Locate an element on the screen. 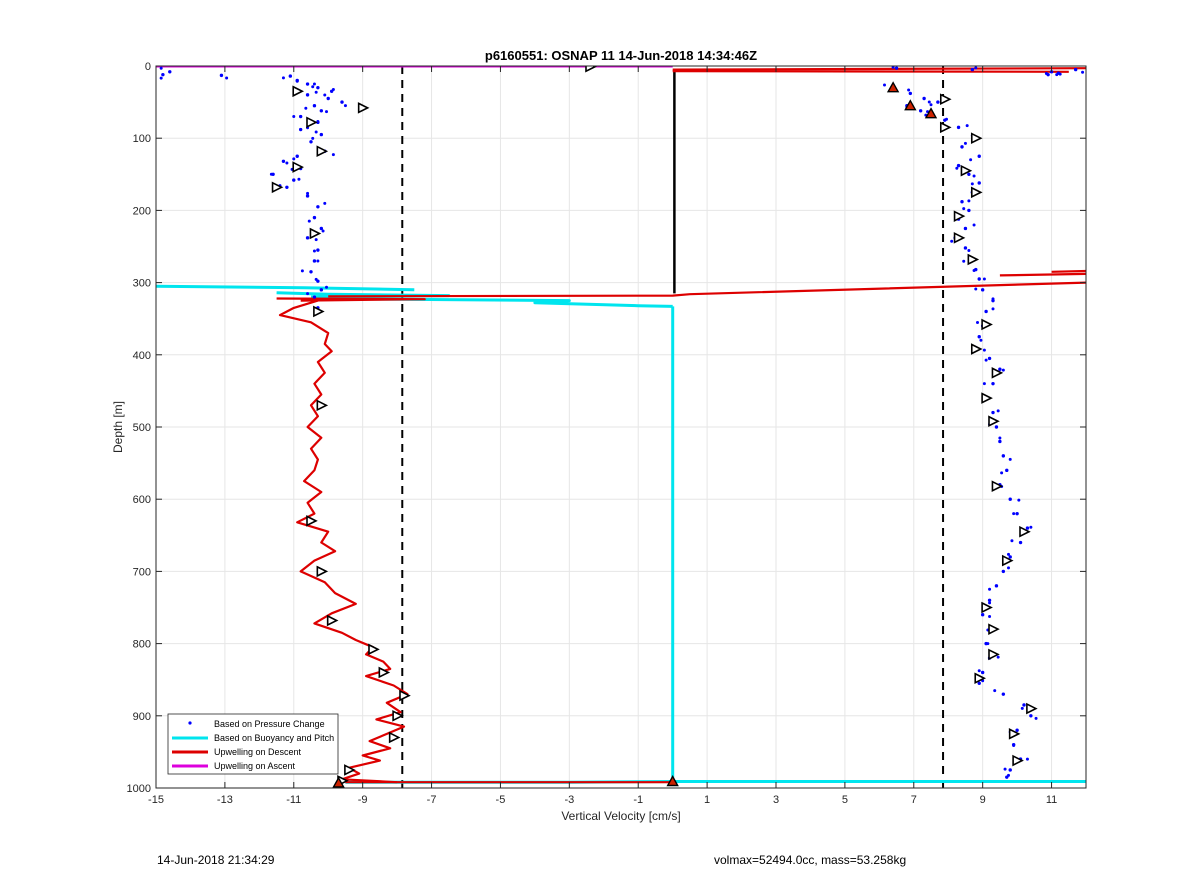 The image size is (1200, 885). legend-label-pressure: Based on Pressure Change is located at coordinates (269, 724).